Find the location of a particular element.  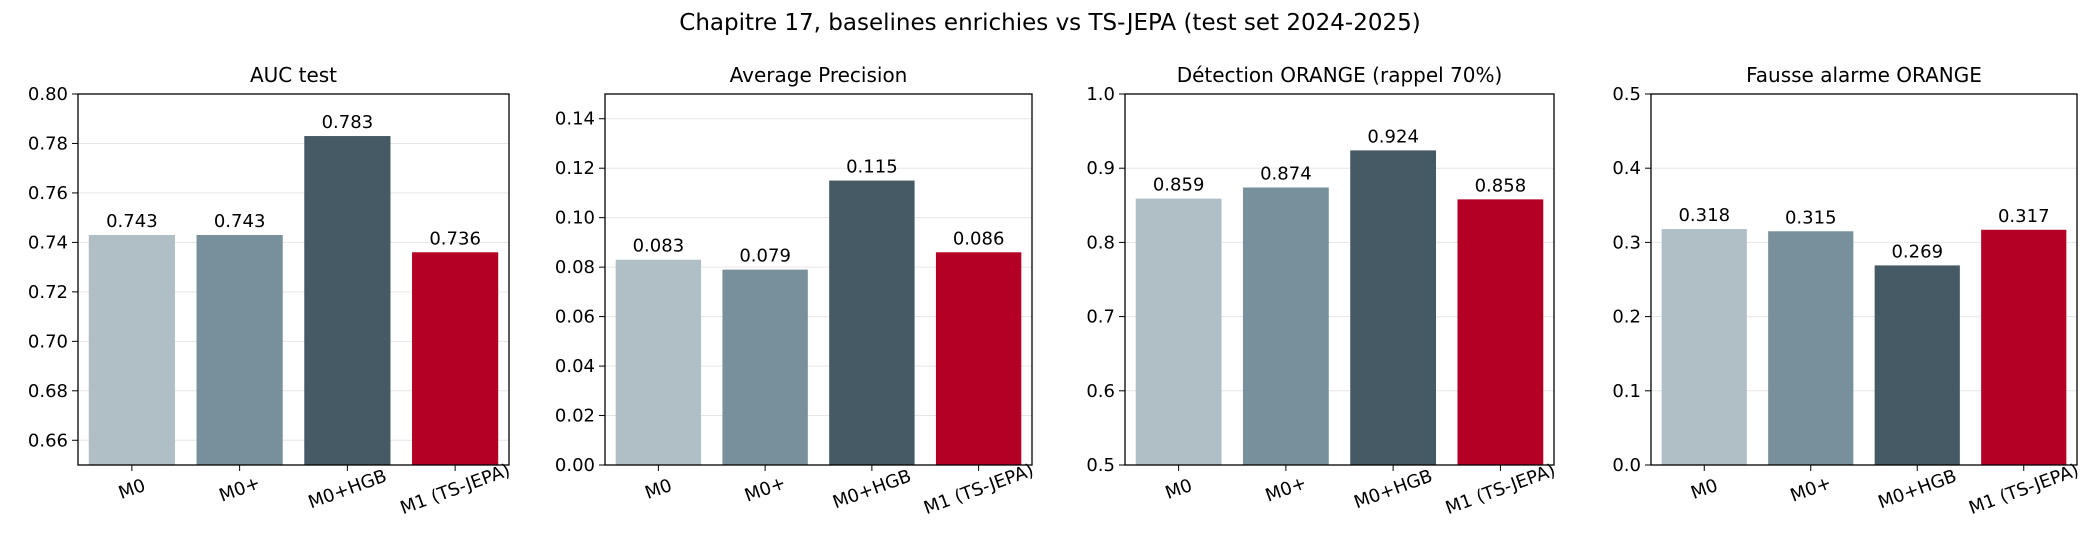

y-tick-label: 0.0 is located at coordinates (1626, 465).